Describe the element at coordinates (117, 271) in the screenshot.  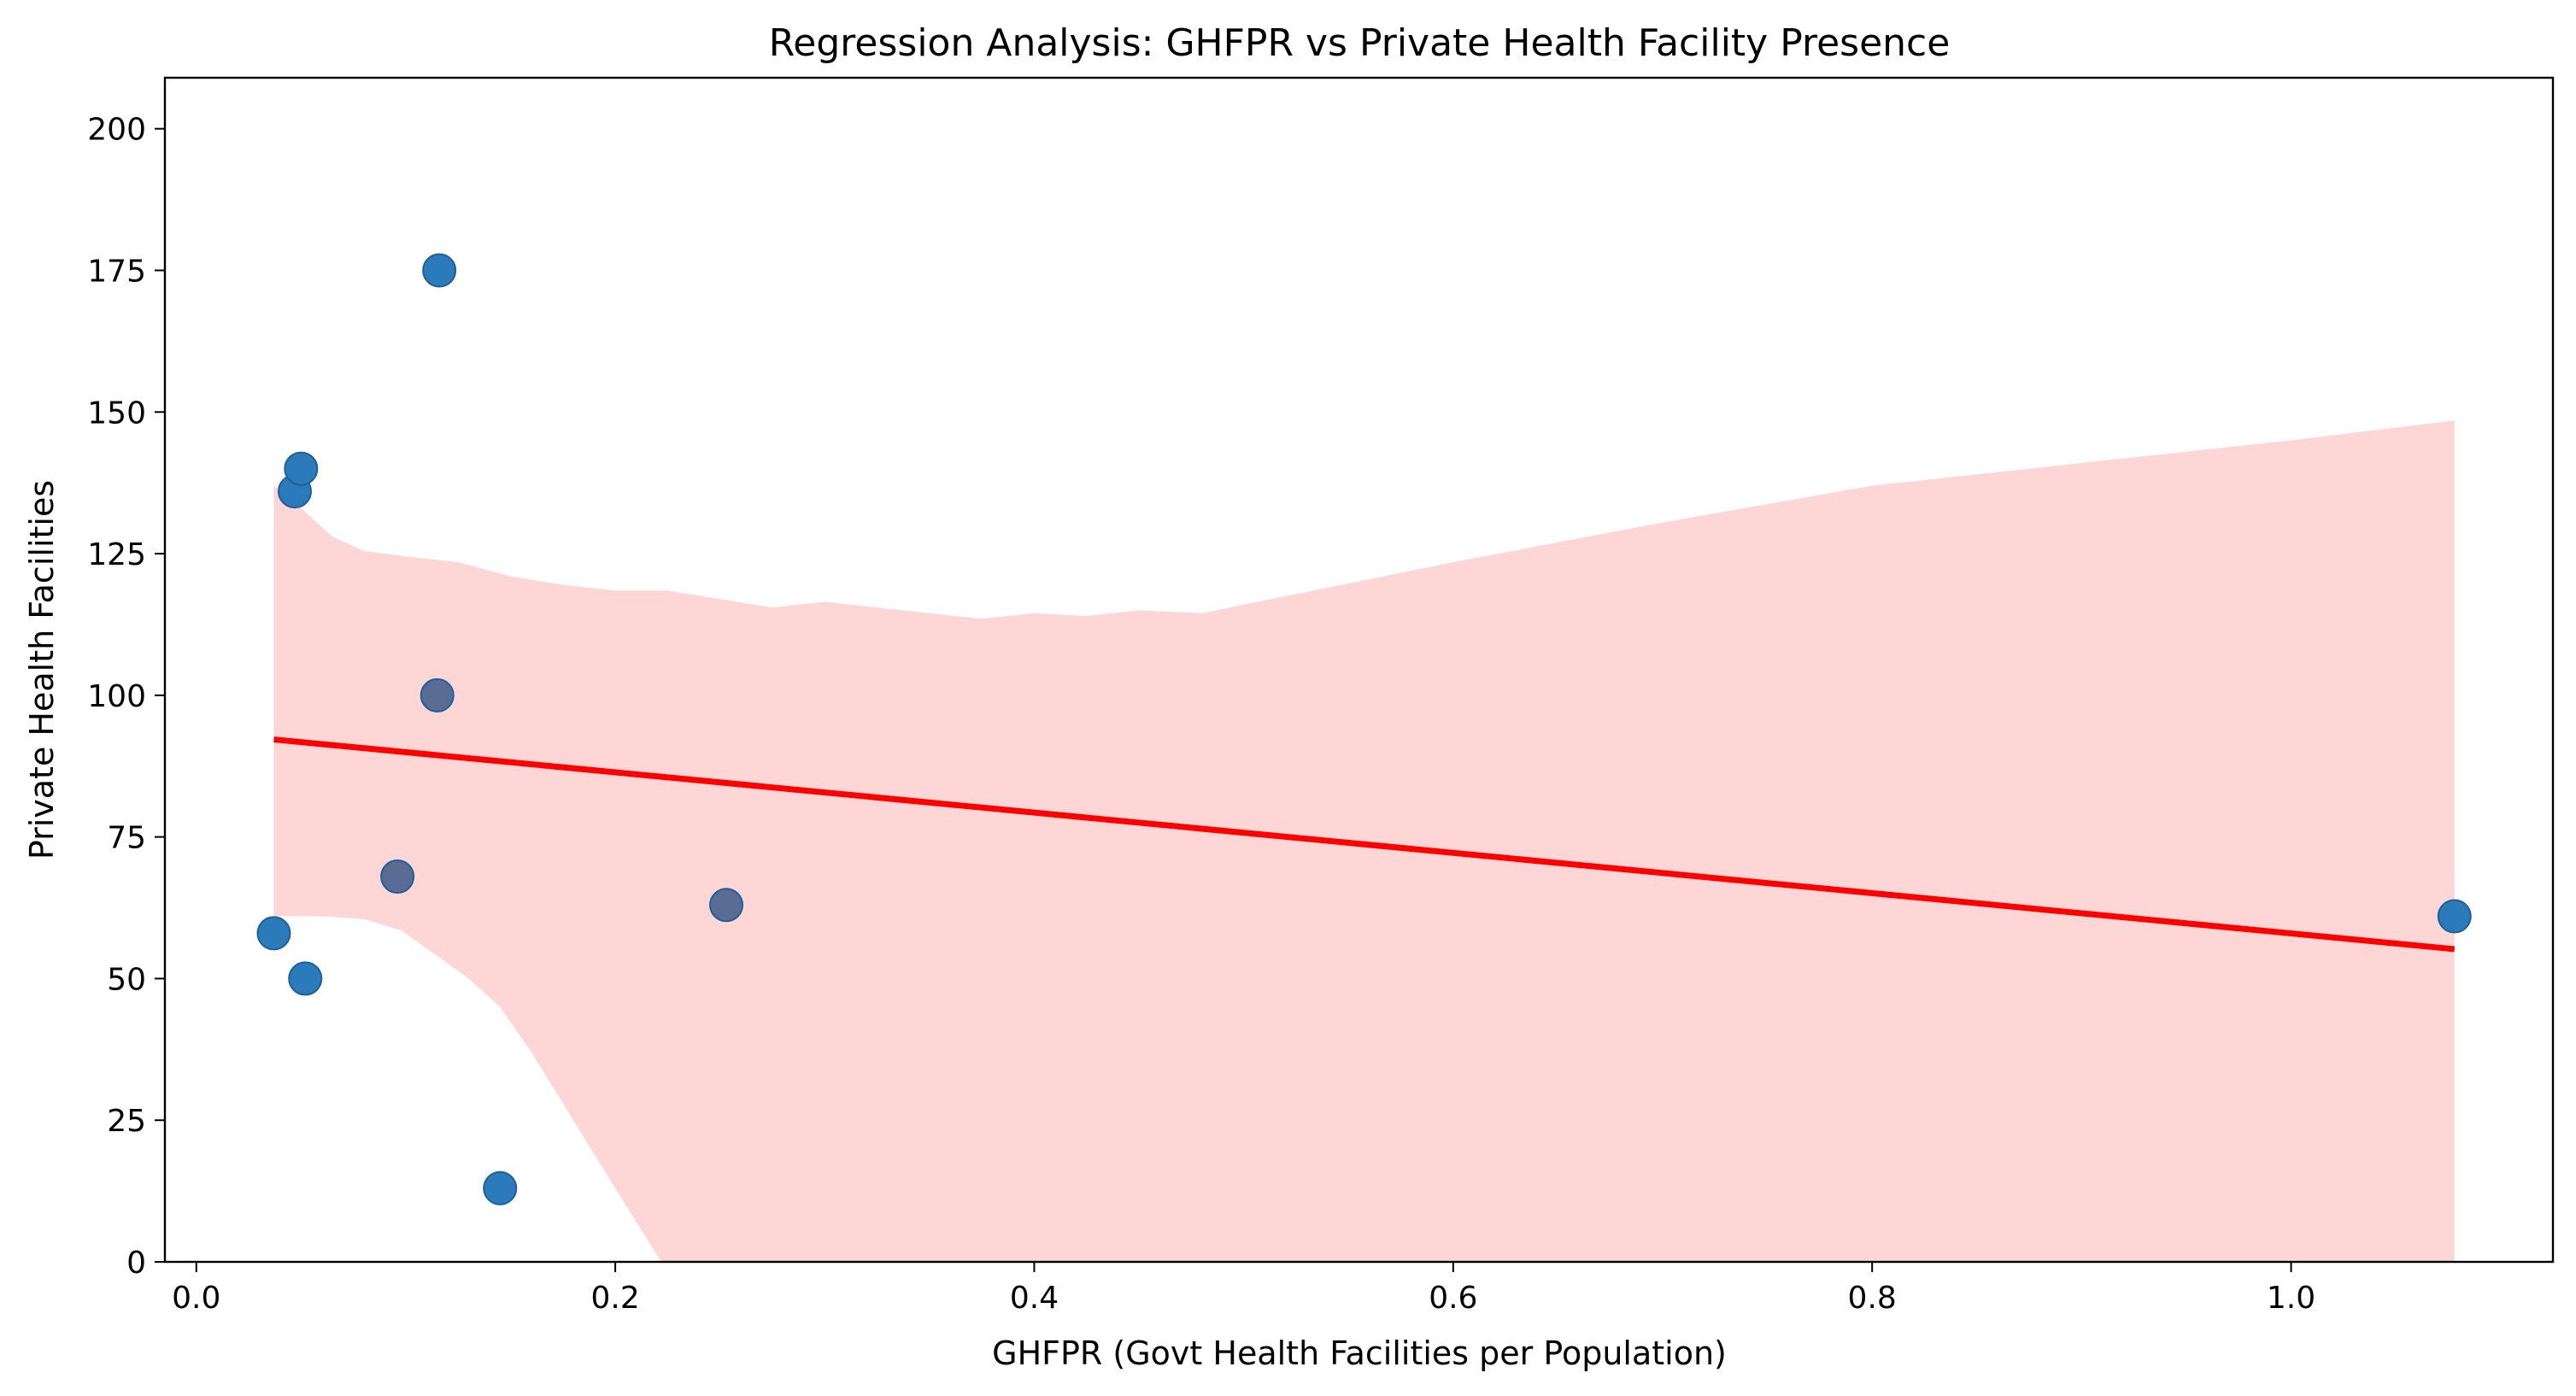
I see `y-tick-label: 175` at that location.